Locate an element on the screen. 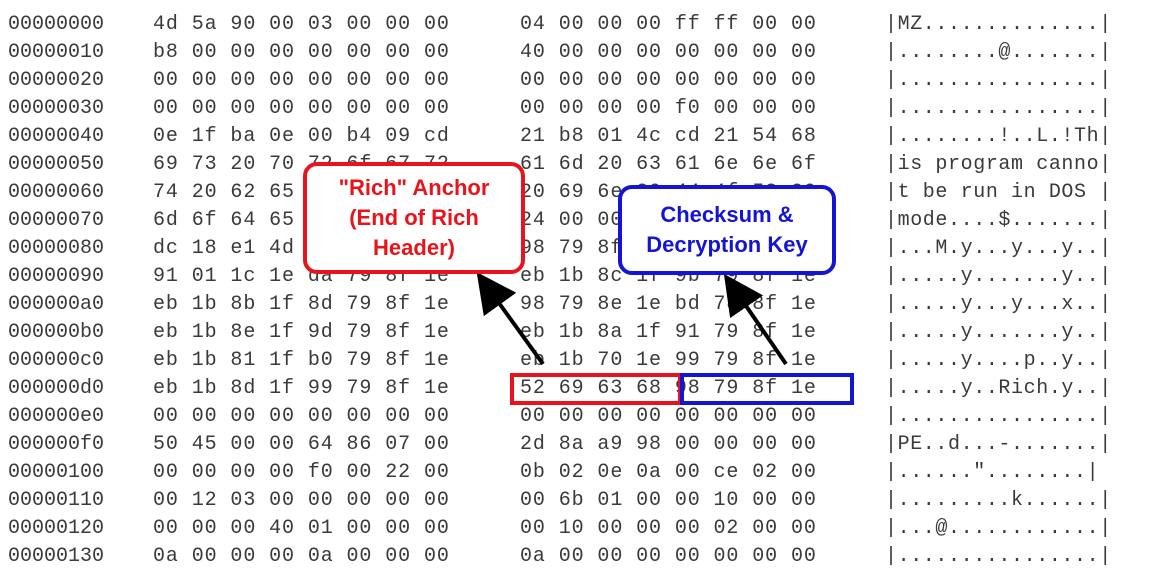 Image resolution: width=1150 pixels, height=585 pixels. row-offset: 00000080 is located at coordinates (56, 248).